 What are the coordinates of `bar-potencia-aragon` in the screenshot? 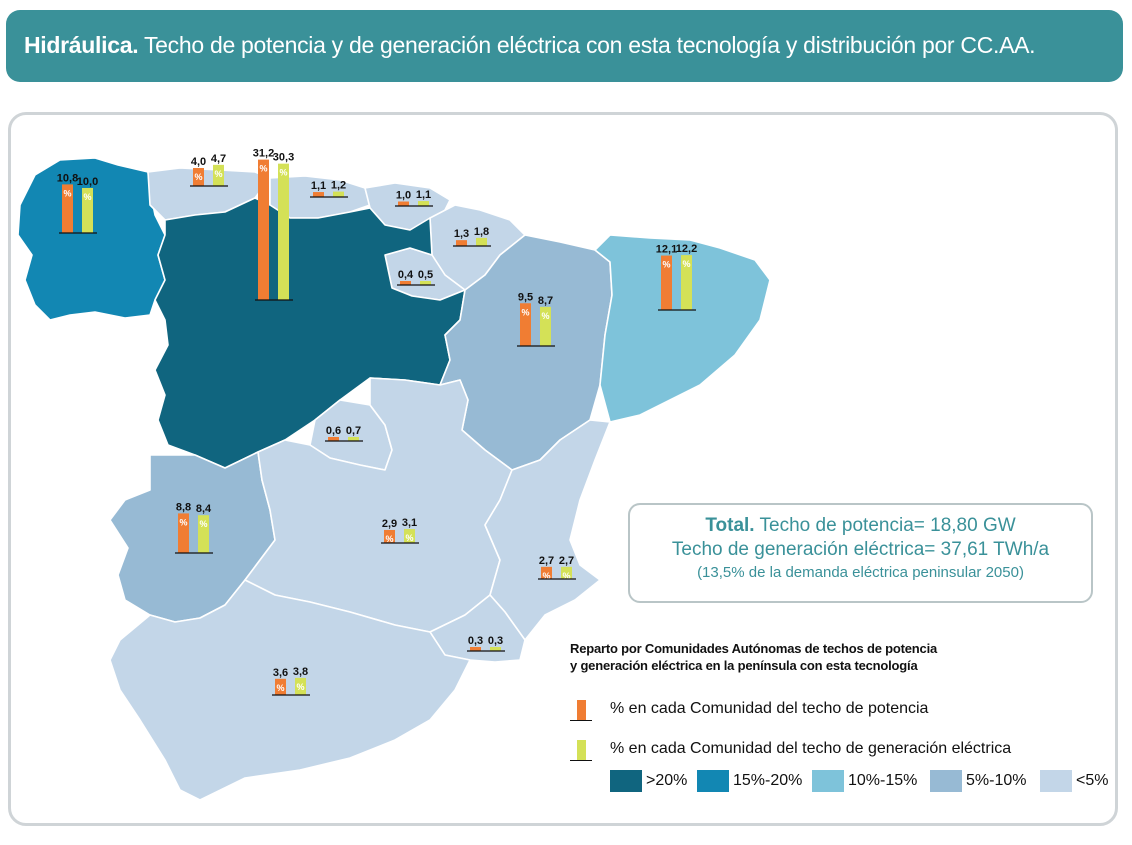 It's located at (525, 324).